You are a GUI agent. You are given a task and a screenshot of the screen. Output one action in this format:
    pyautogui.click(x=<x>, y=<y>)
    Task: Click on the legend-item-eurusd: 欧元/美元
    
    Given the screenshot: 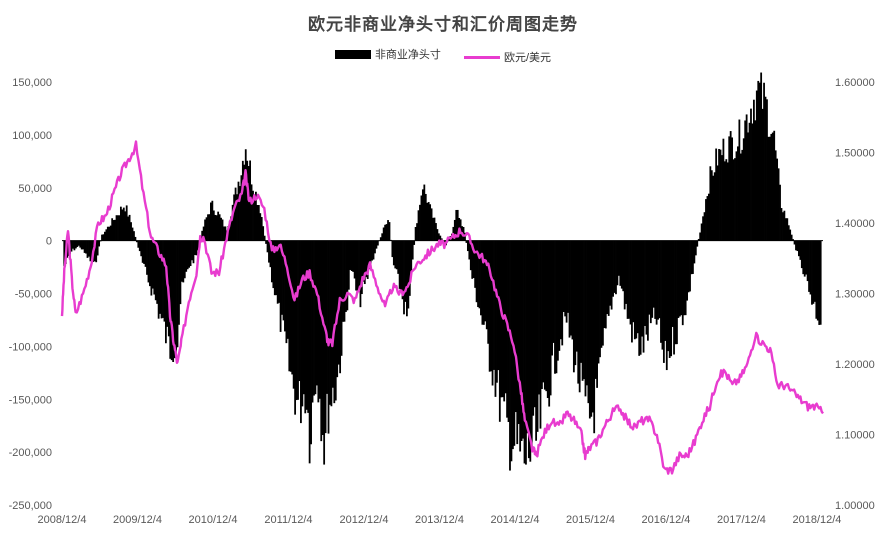 What is the action you would take?
    pyautogui.click(x=507, y=57)
    